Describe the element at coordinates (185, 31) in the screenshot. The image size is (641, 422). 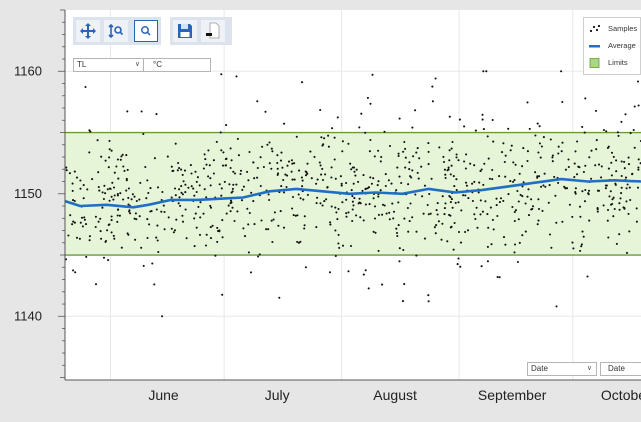
I see `floppy-disk-icon` at that location.